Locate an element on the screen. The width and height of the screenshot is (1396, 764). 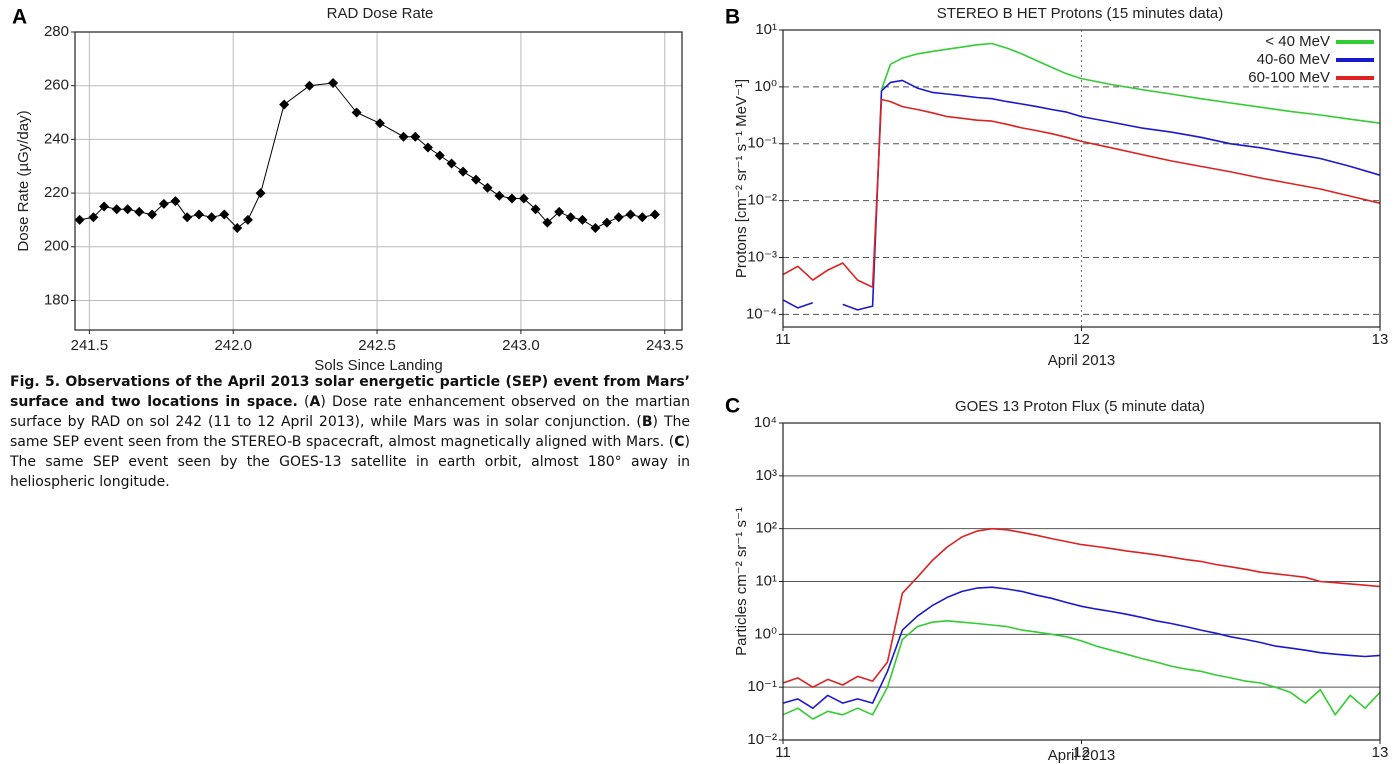
legend-label: 40-60 MeV is located at coordinates (1293, 59).